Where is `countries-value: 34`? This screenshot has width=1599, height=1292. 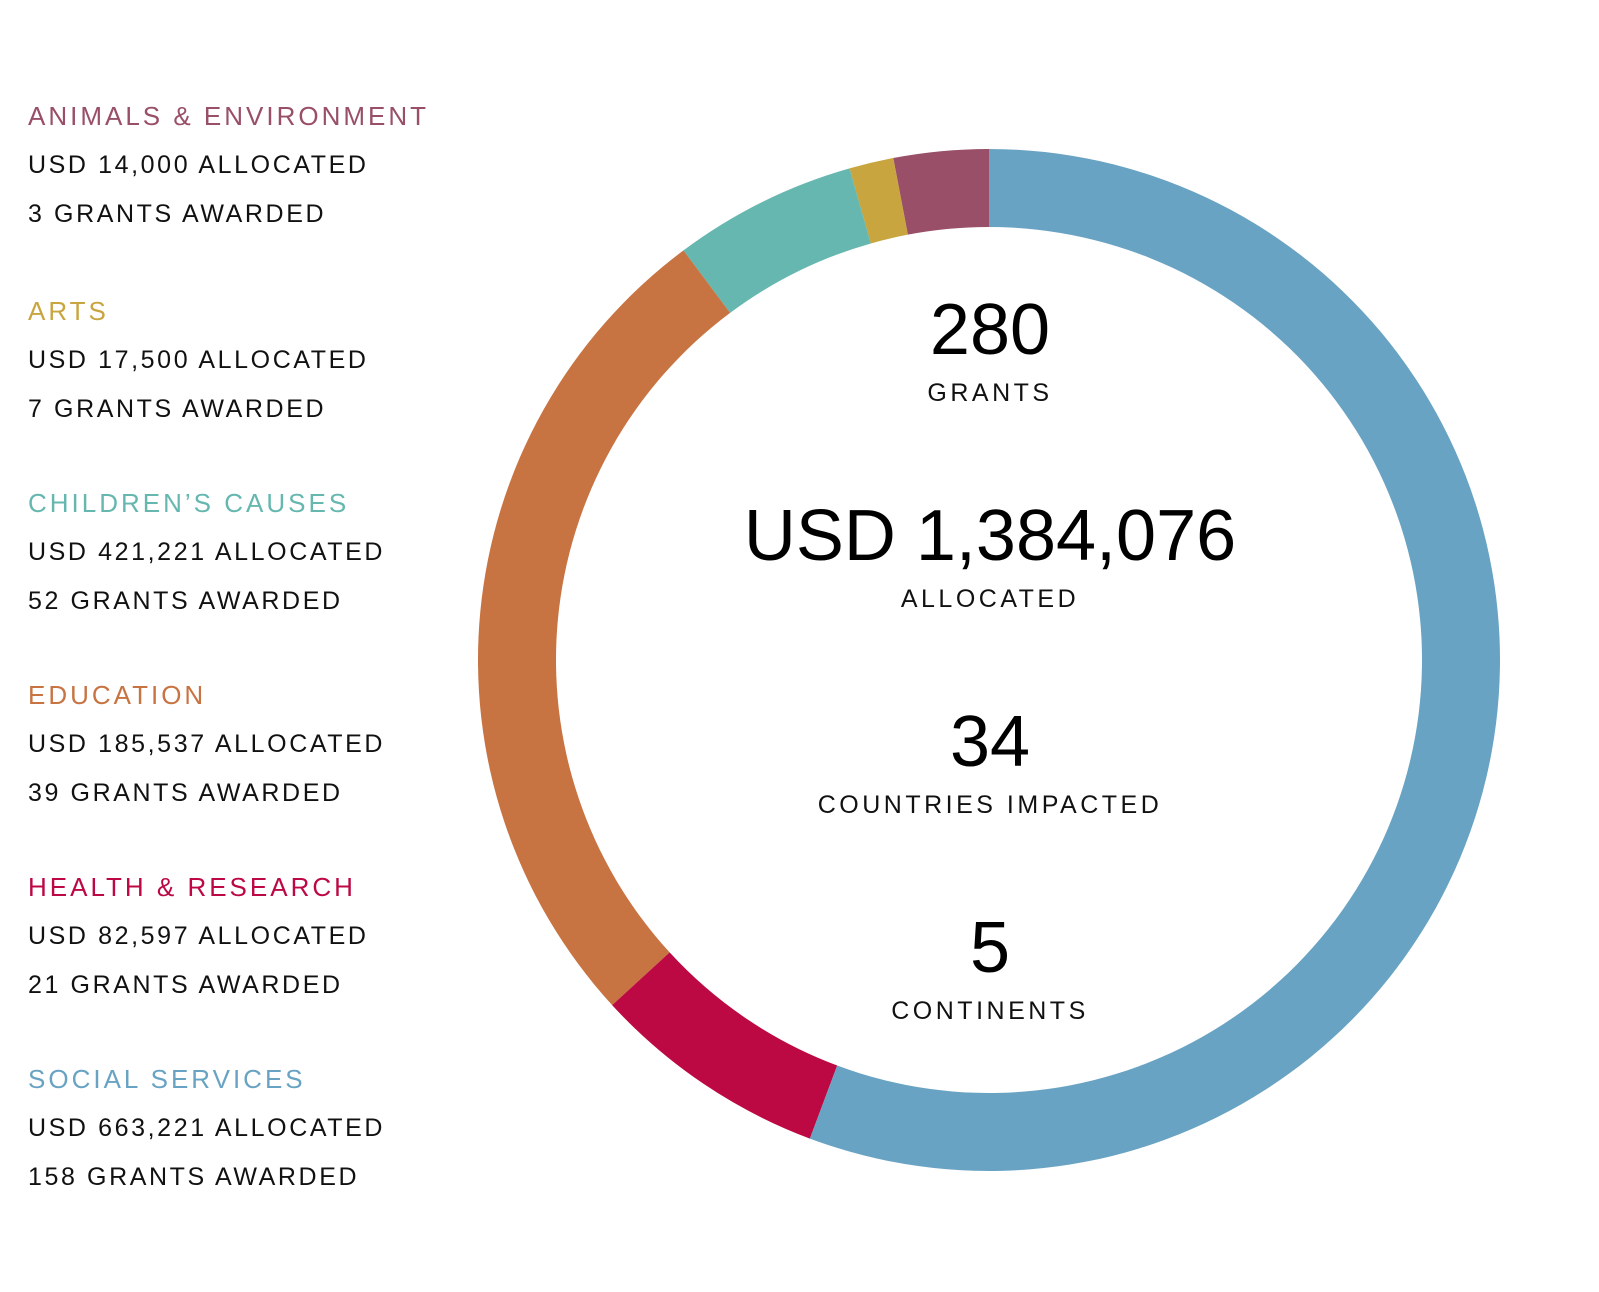
countries-value: 34 is located at coordinates (990, 742).